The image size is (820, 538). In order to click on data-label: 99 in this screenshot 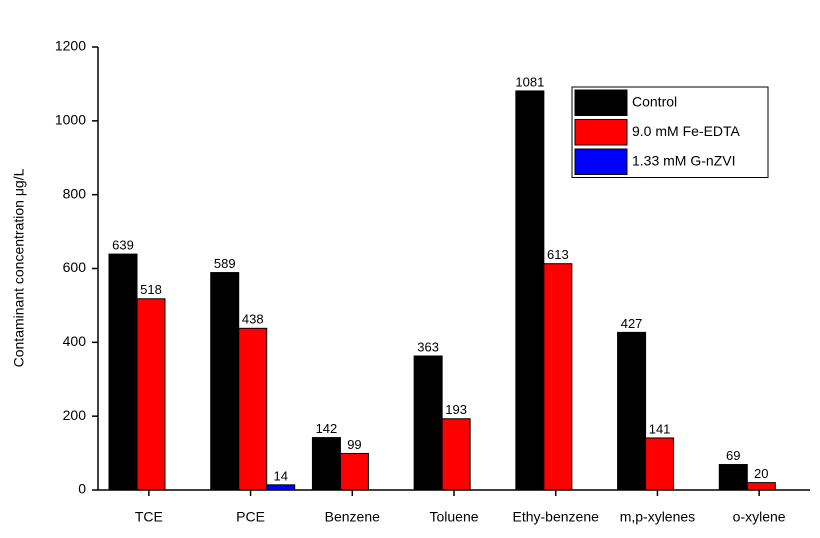, I will do `click(354, 444)`.